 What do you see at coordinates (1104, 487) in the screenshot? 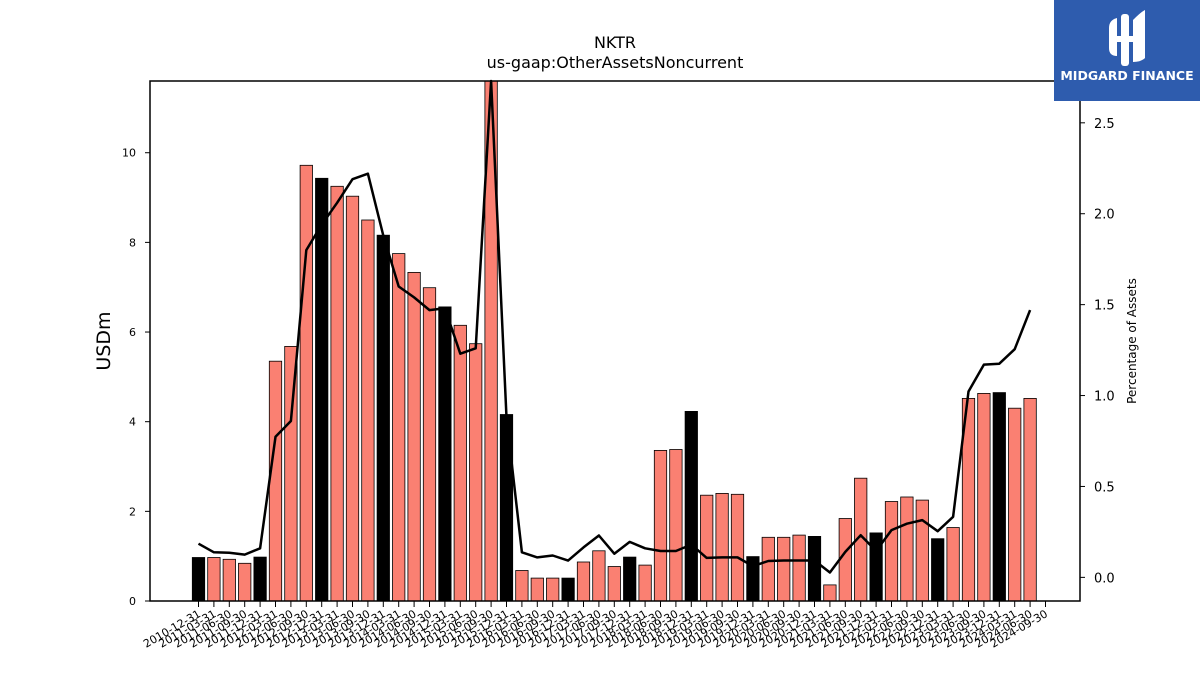
I see `y2-tick-label: 0.5` at bounding box center [1104, 487].